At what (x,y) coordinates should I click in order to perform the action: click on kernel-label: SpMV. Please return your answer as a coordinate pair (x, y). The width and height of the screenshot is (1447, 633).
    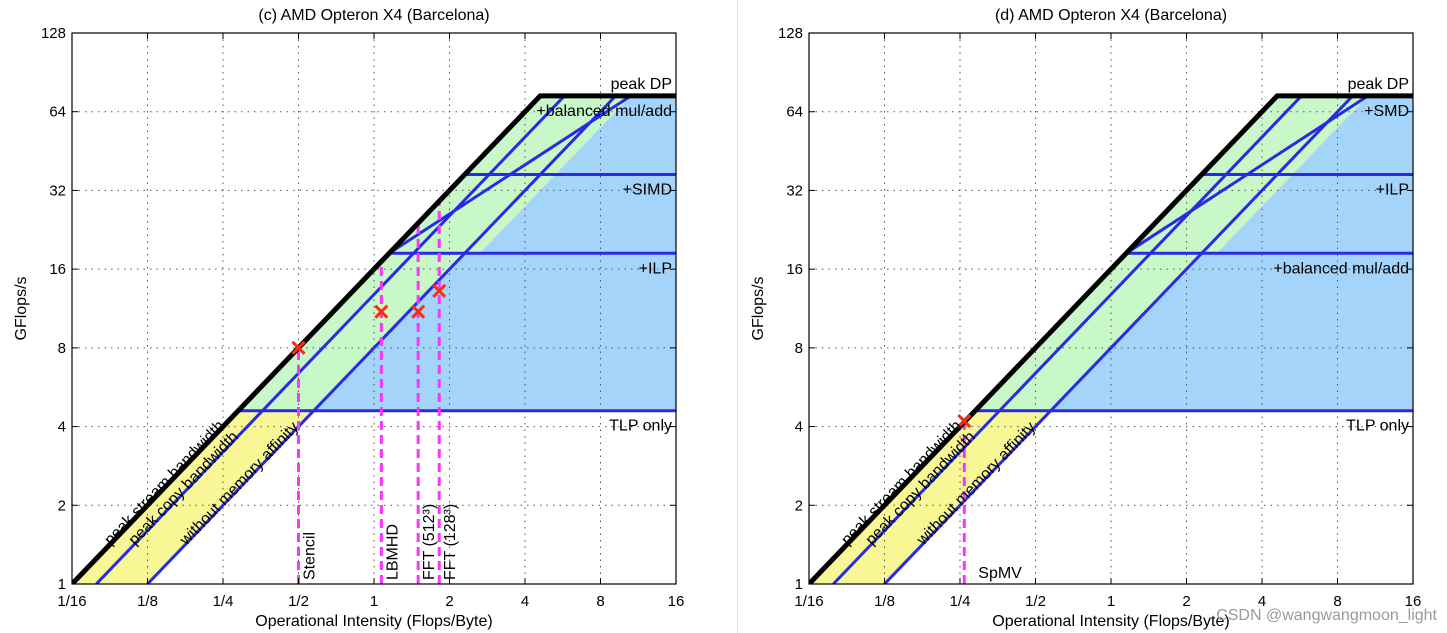
    Looking at the image, I should click on (1000, 573).